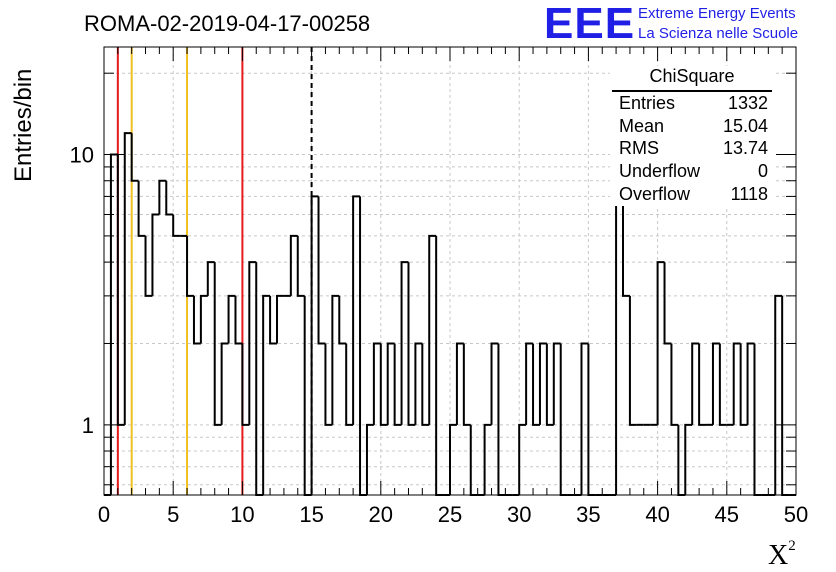  What do you see at coordinates (88, 425) in the screenshot?
I see `y-tick-label: 1` at bounding box center [88, 425].